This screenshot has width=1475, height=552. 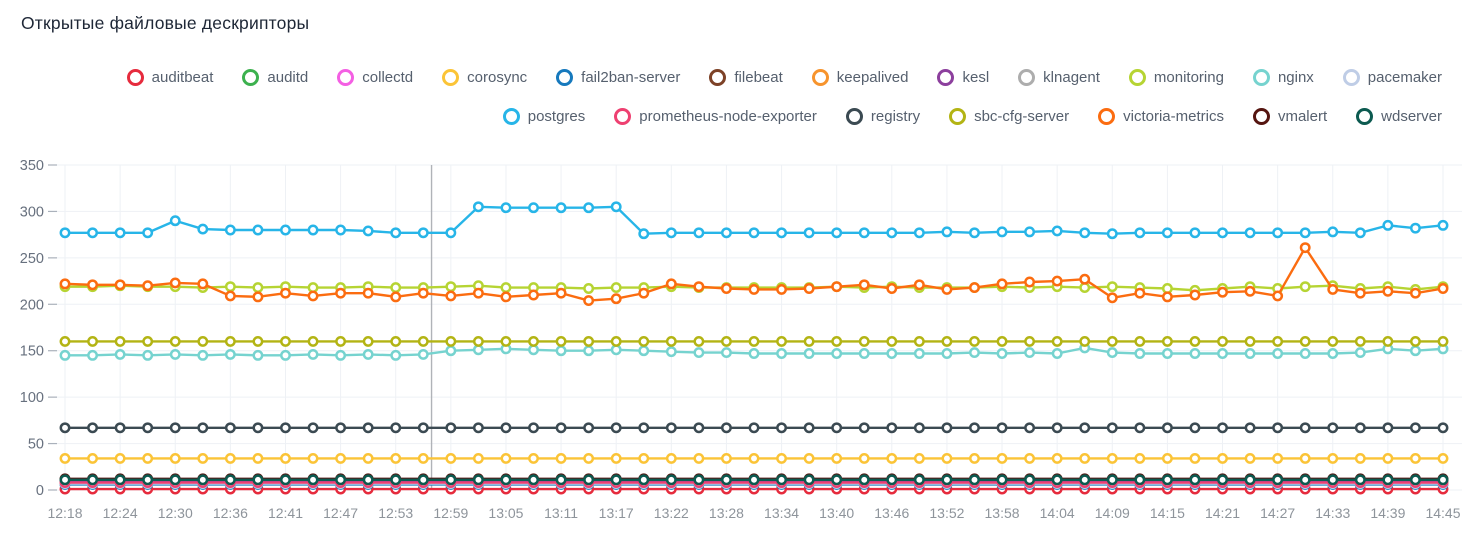 What do you see at coordinates (1302, 116) in the screenshot?
I see `legend-label: vmalert` at bounding box center [1302, 116].